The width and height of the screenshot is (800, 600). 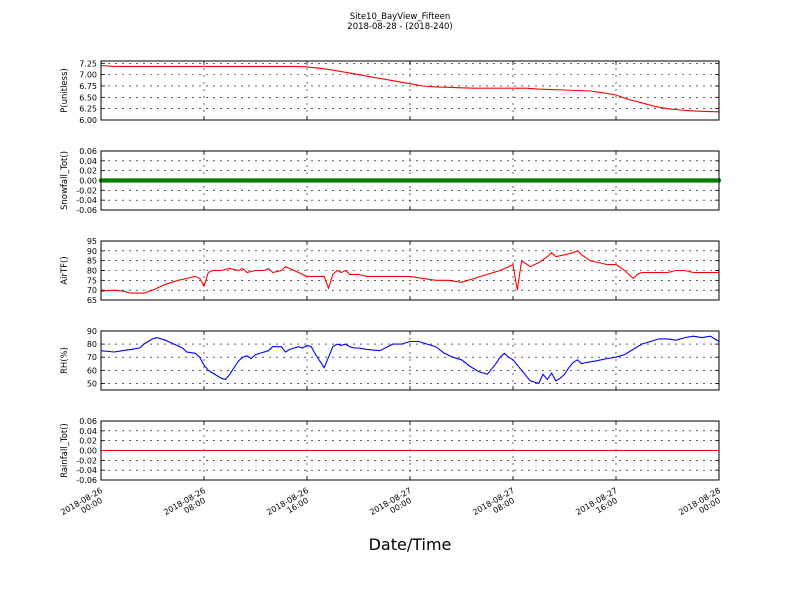 I want to click on y-tick-label: 6.25, so click(x=88, y=109).